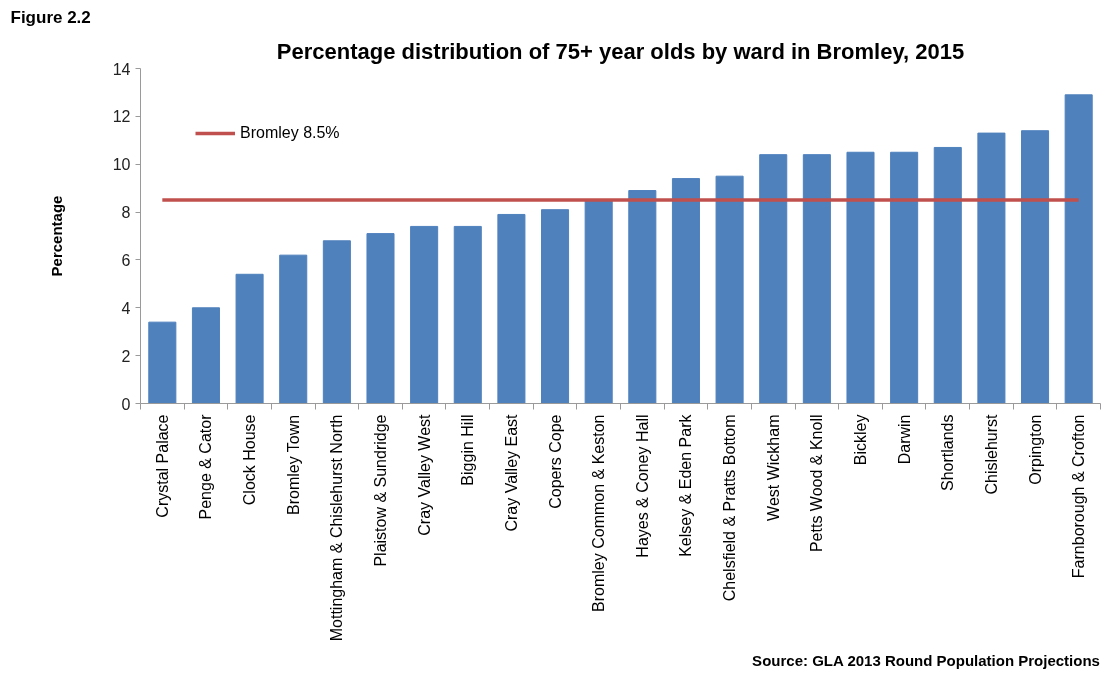 This screenshot has height=673, width=1114. I want to click on x-tick-label: Cray Valley West, so click(424, 474).